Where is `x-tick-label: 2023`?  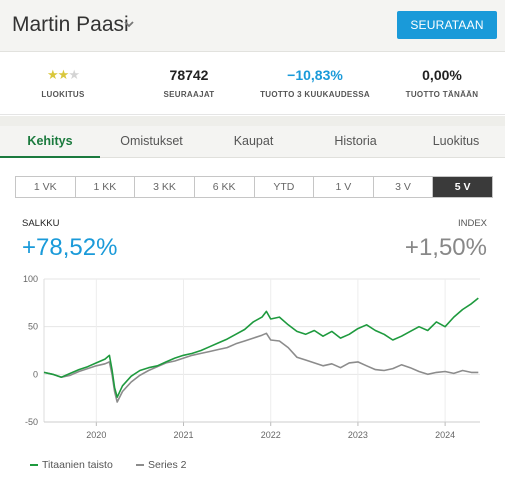 x-tick-label: 2023 is located at coordinates (358, 435).